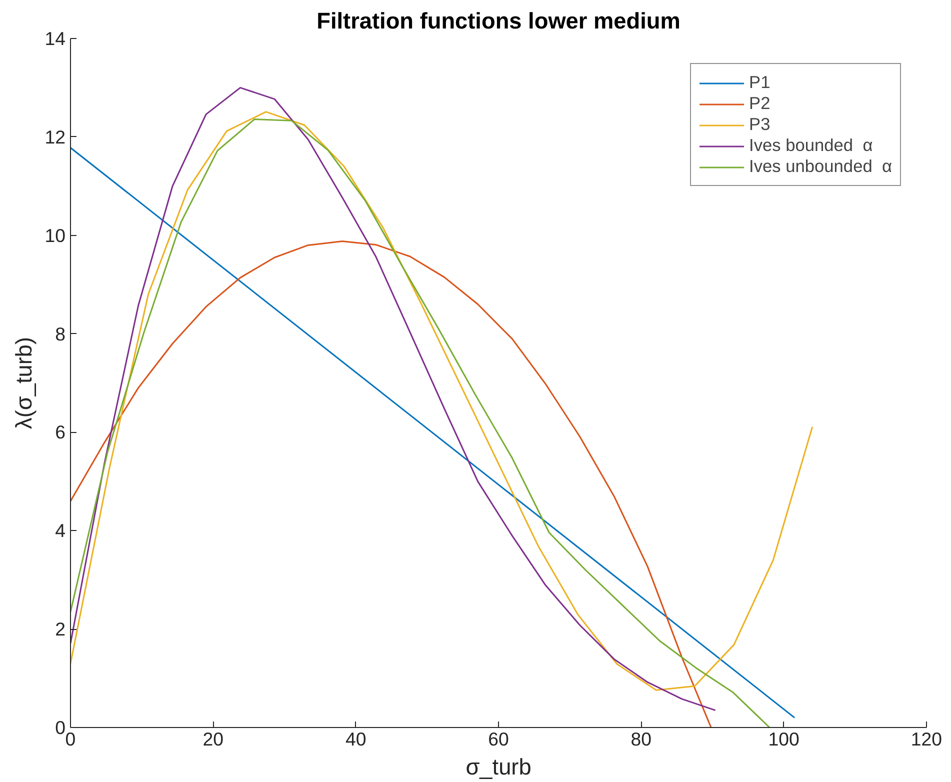 Image resolution: width=951 pixels, height=782 pixels. I want to click on x-tick-label: 60, so click(498, 739).